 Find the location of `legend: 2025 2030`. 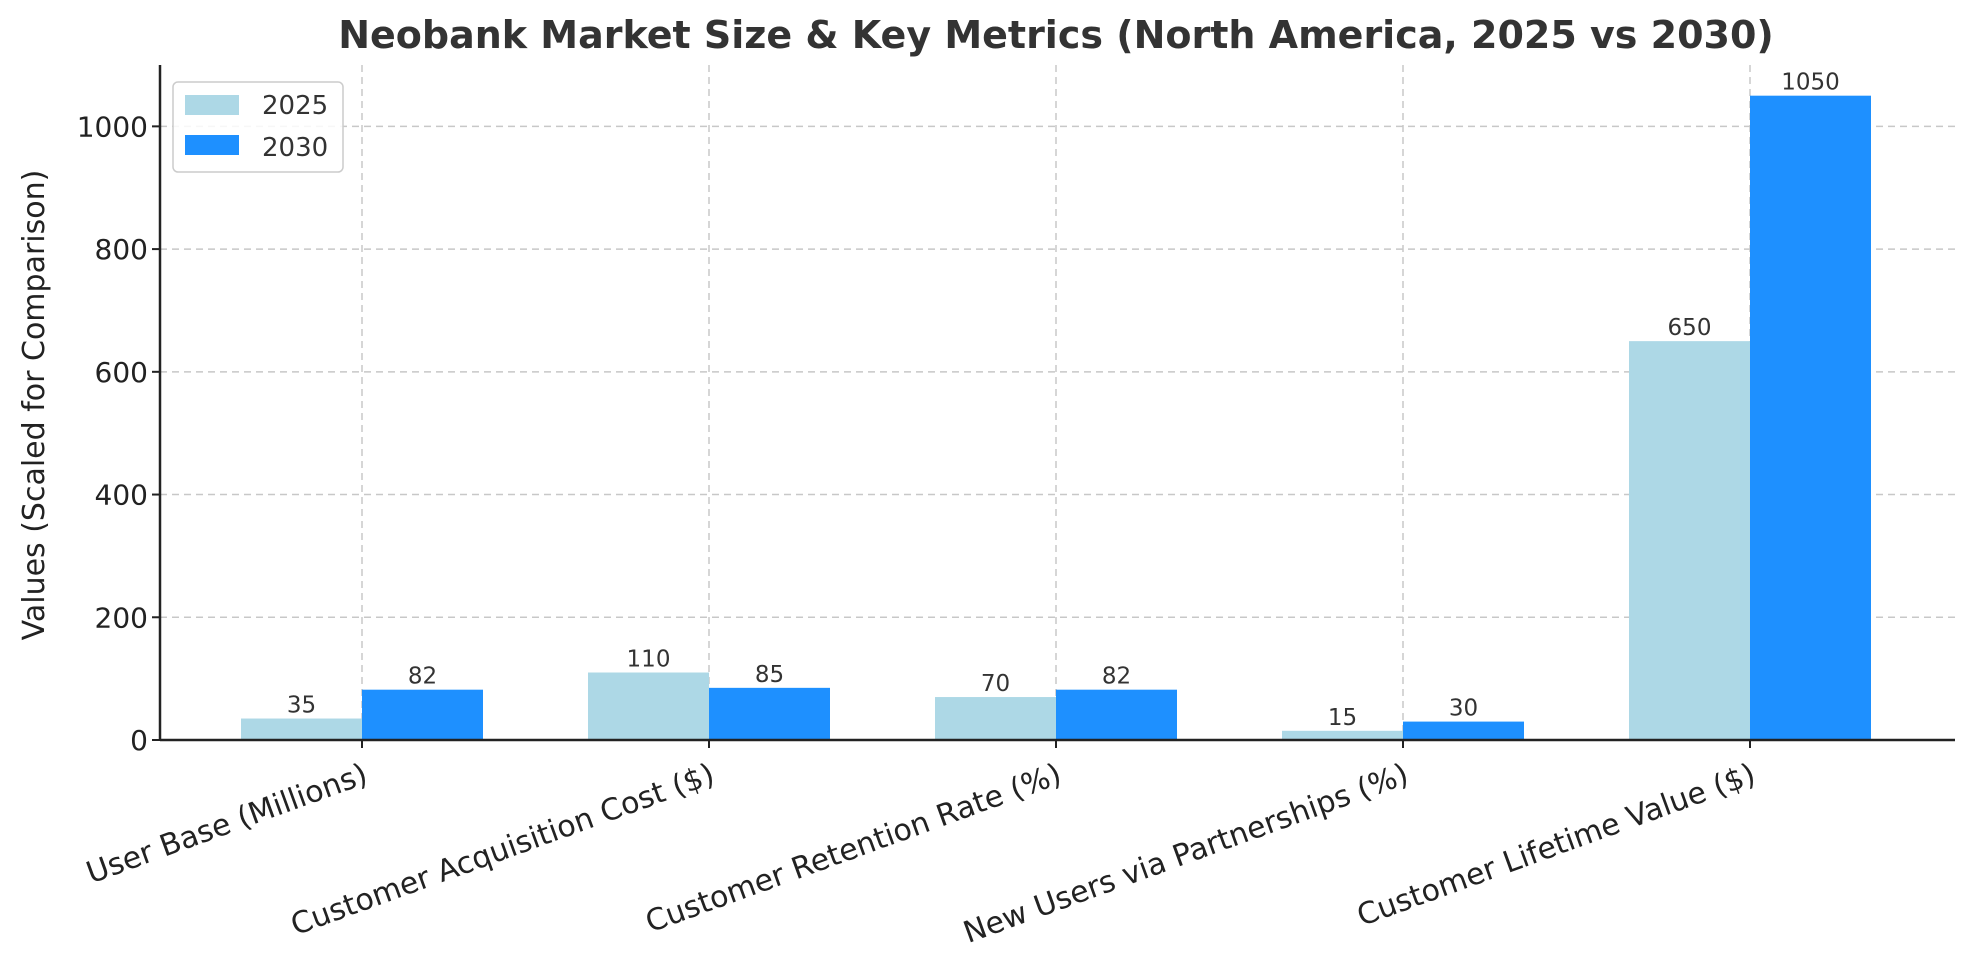

legend: 2025 2030 is located at coordinates (258, 127).